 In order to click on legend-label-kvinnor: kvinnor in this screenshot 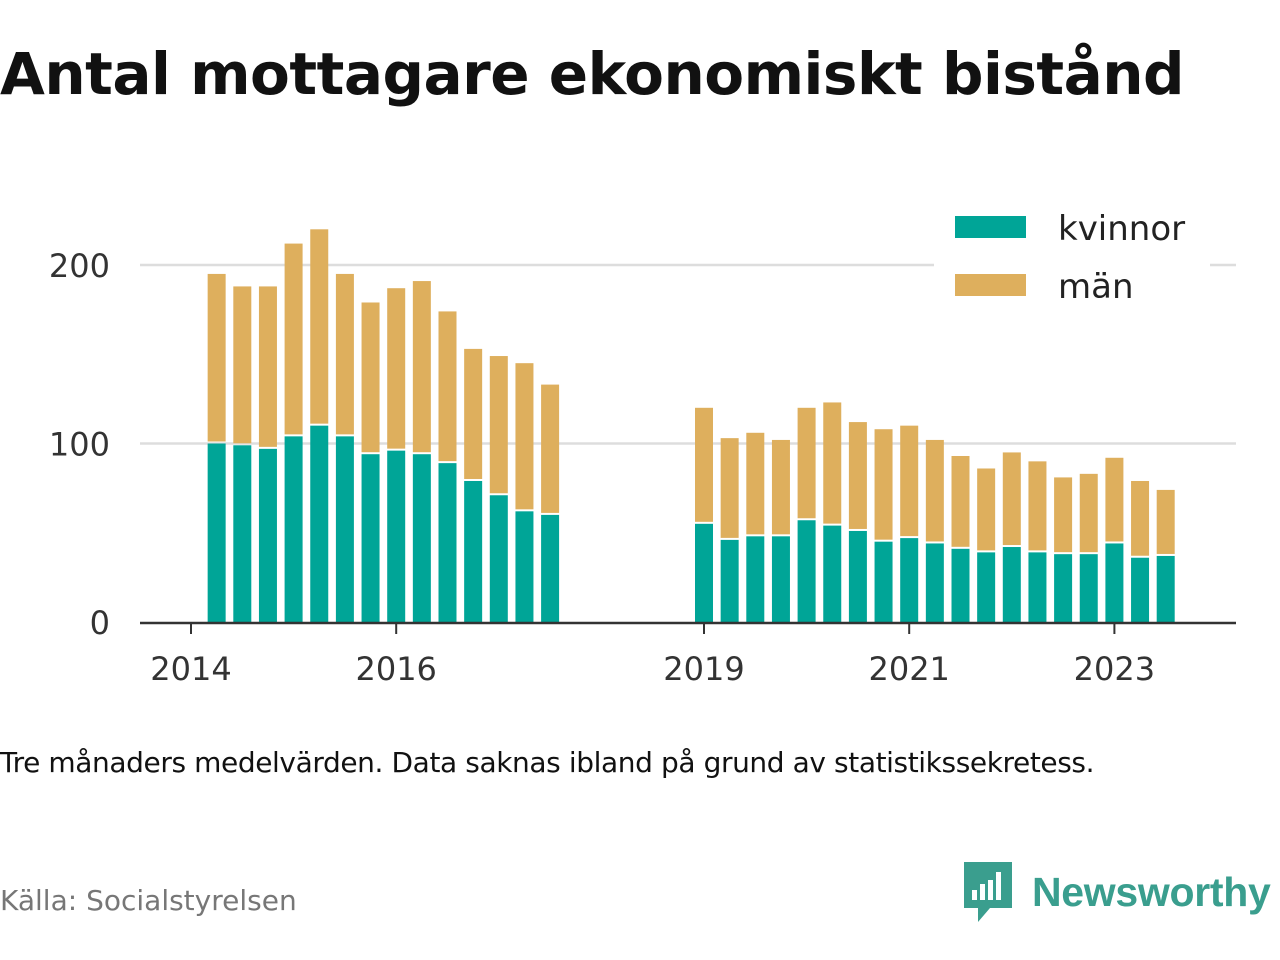, I will do `click(1121, 229)`.